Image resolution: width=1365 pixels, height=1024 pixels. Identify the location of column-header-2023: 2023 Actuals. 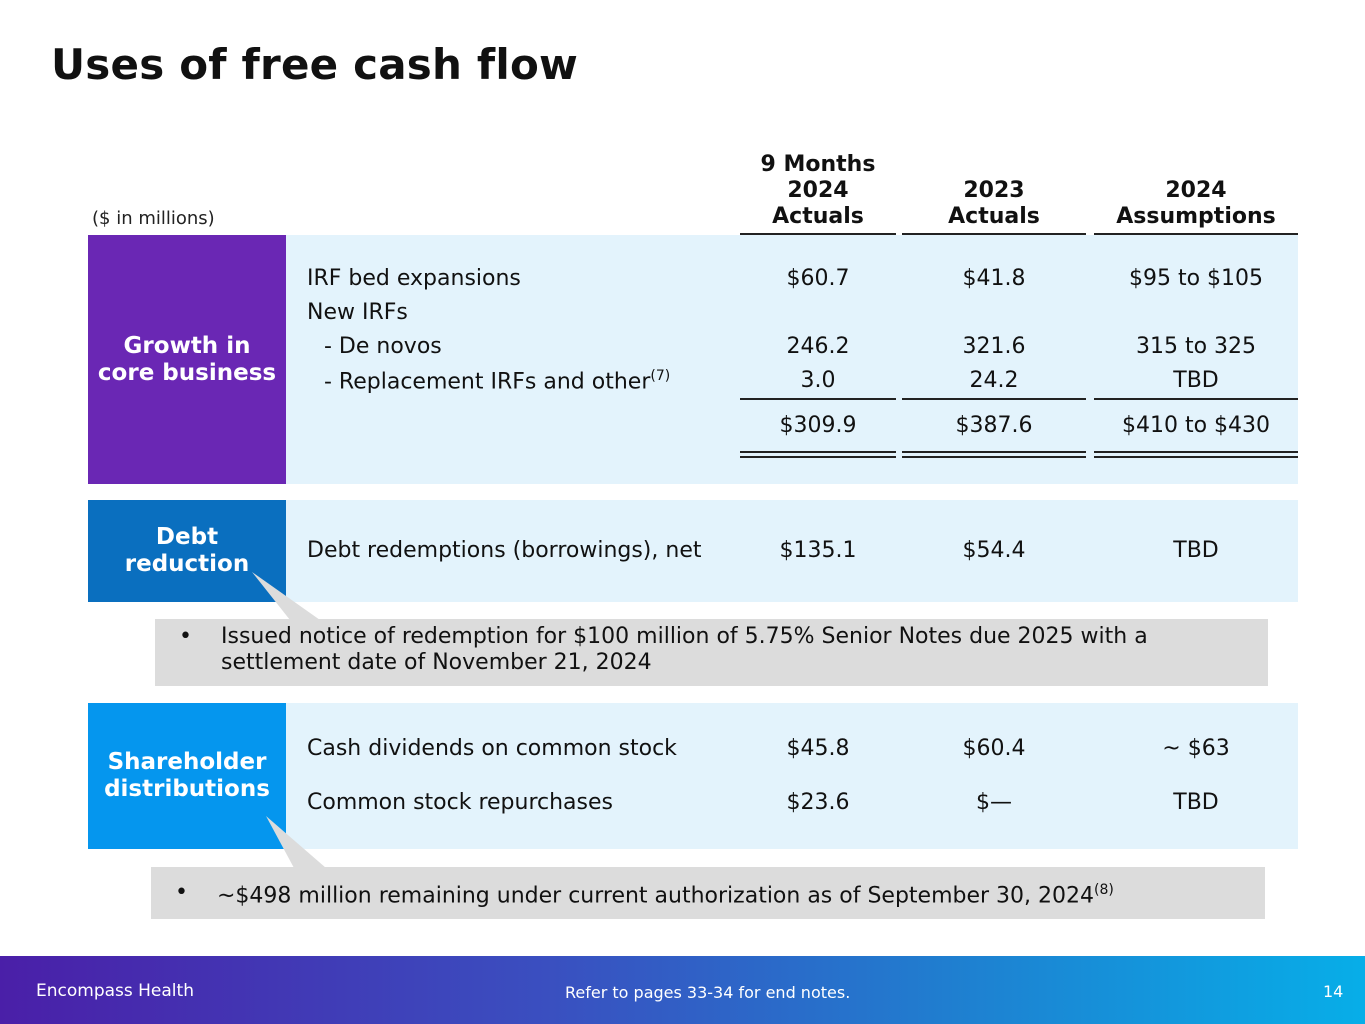
(994, 203).